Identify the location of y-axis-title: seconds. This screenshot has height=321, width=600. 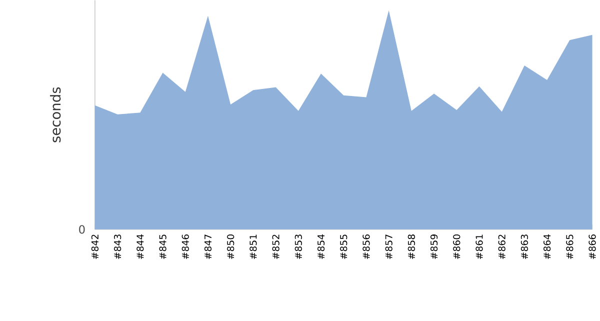
(55, 114).